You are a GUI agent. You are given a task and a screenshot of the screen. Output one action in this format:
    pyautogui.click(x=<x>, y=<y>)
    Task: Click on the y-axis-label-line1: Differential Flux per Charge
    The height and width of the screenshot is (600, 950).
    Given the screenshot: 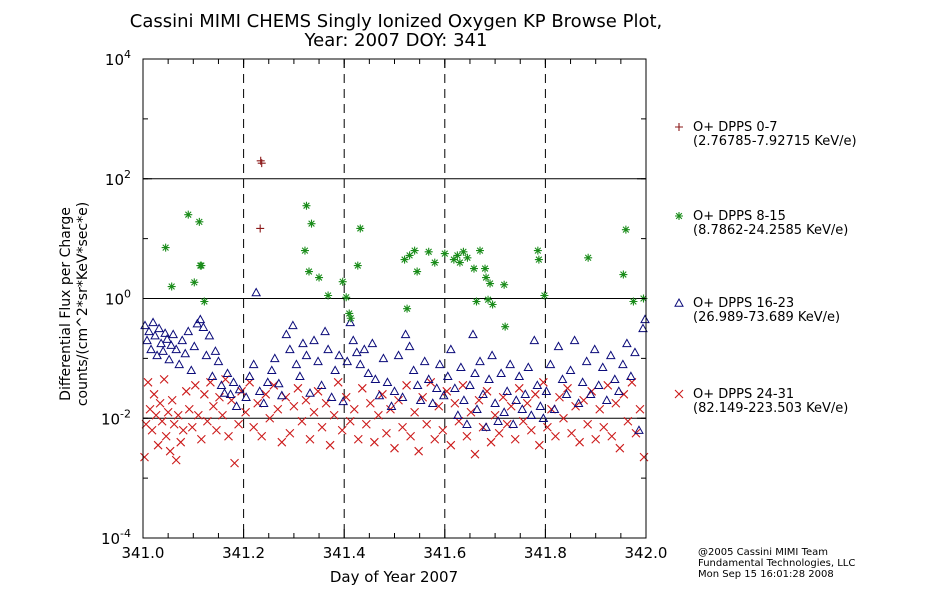 What is the action you would take?
    pyautogui.click(x=66, y=304)
    